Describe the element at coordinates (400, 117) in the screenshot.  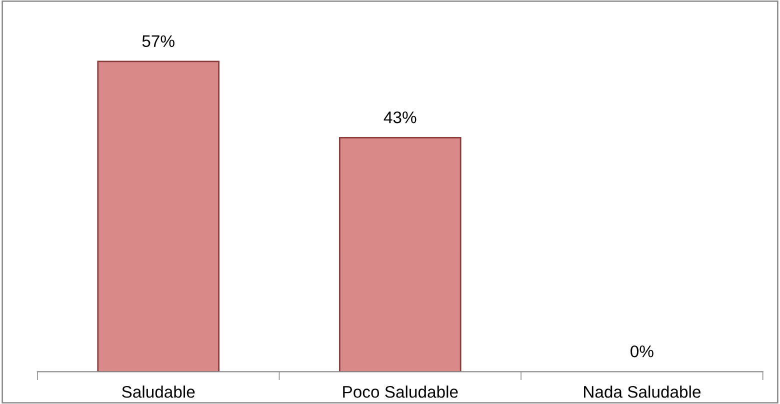
I see `data-label: 43%` at that location.